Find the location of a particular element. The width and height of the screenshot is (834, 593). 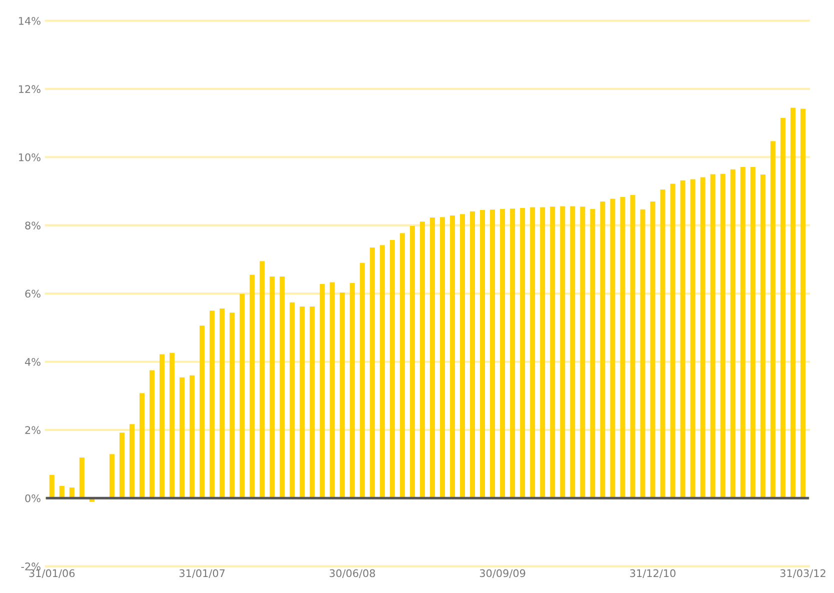

x-tick-label: 30/06/08 is located at coordinates (352, 573).